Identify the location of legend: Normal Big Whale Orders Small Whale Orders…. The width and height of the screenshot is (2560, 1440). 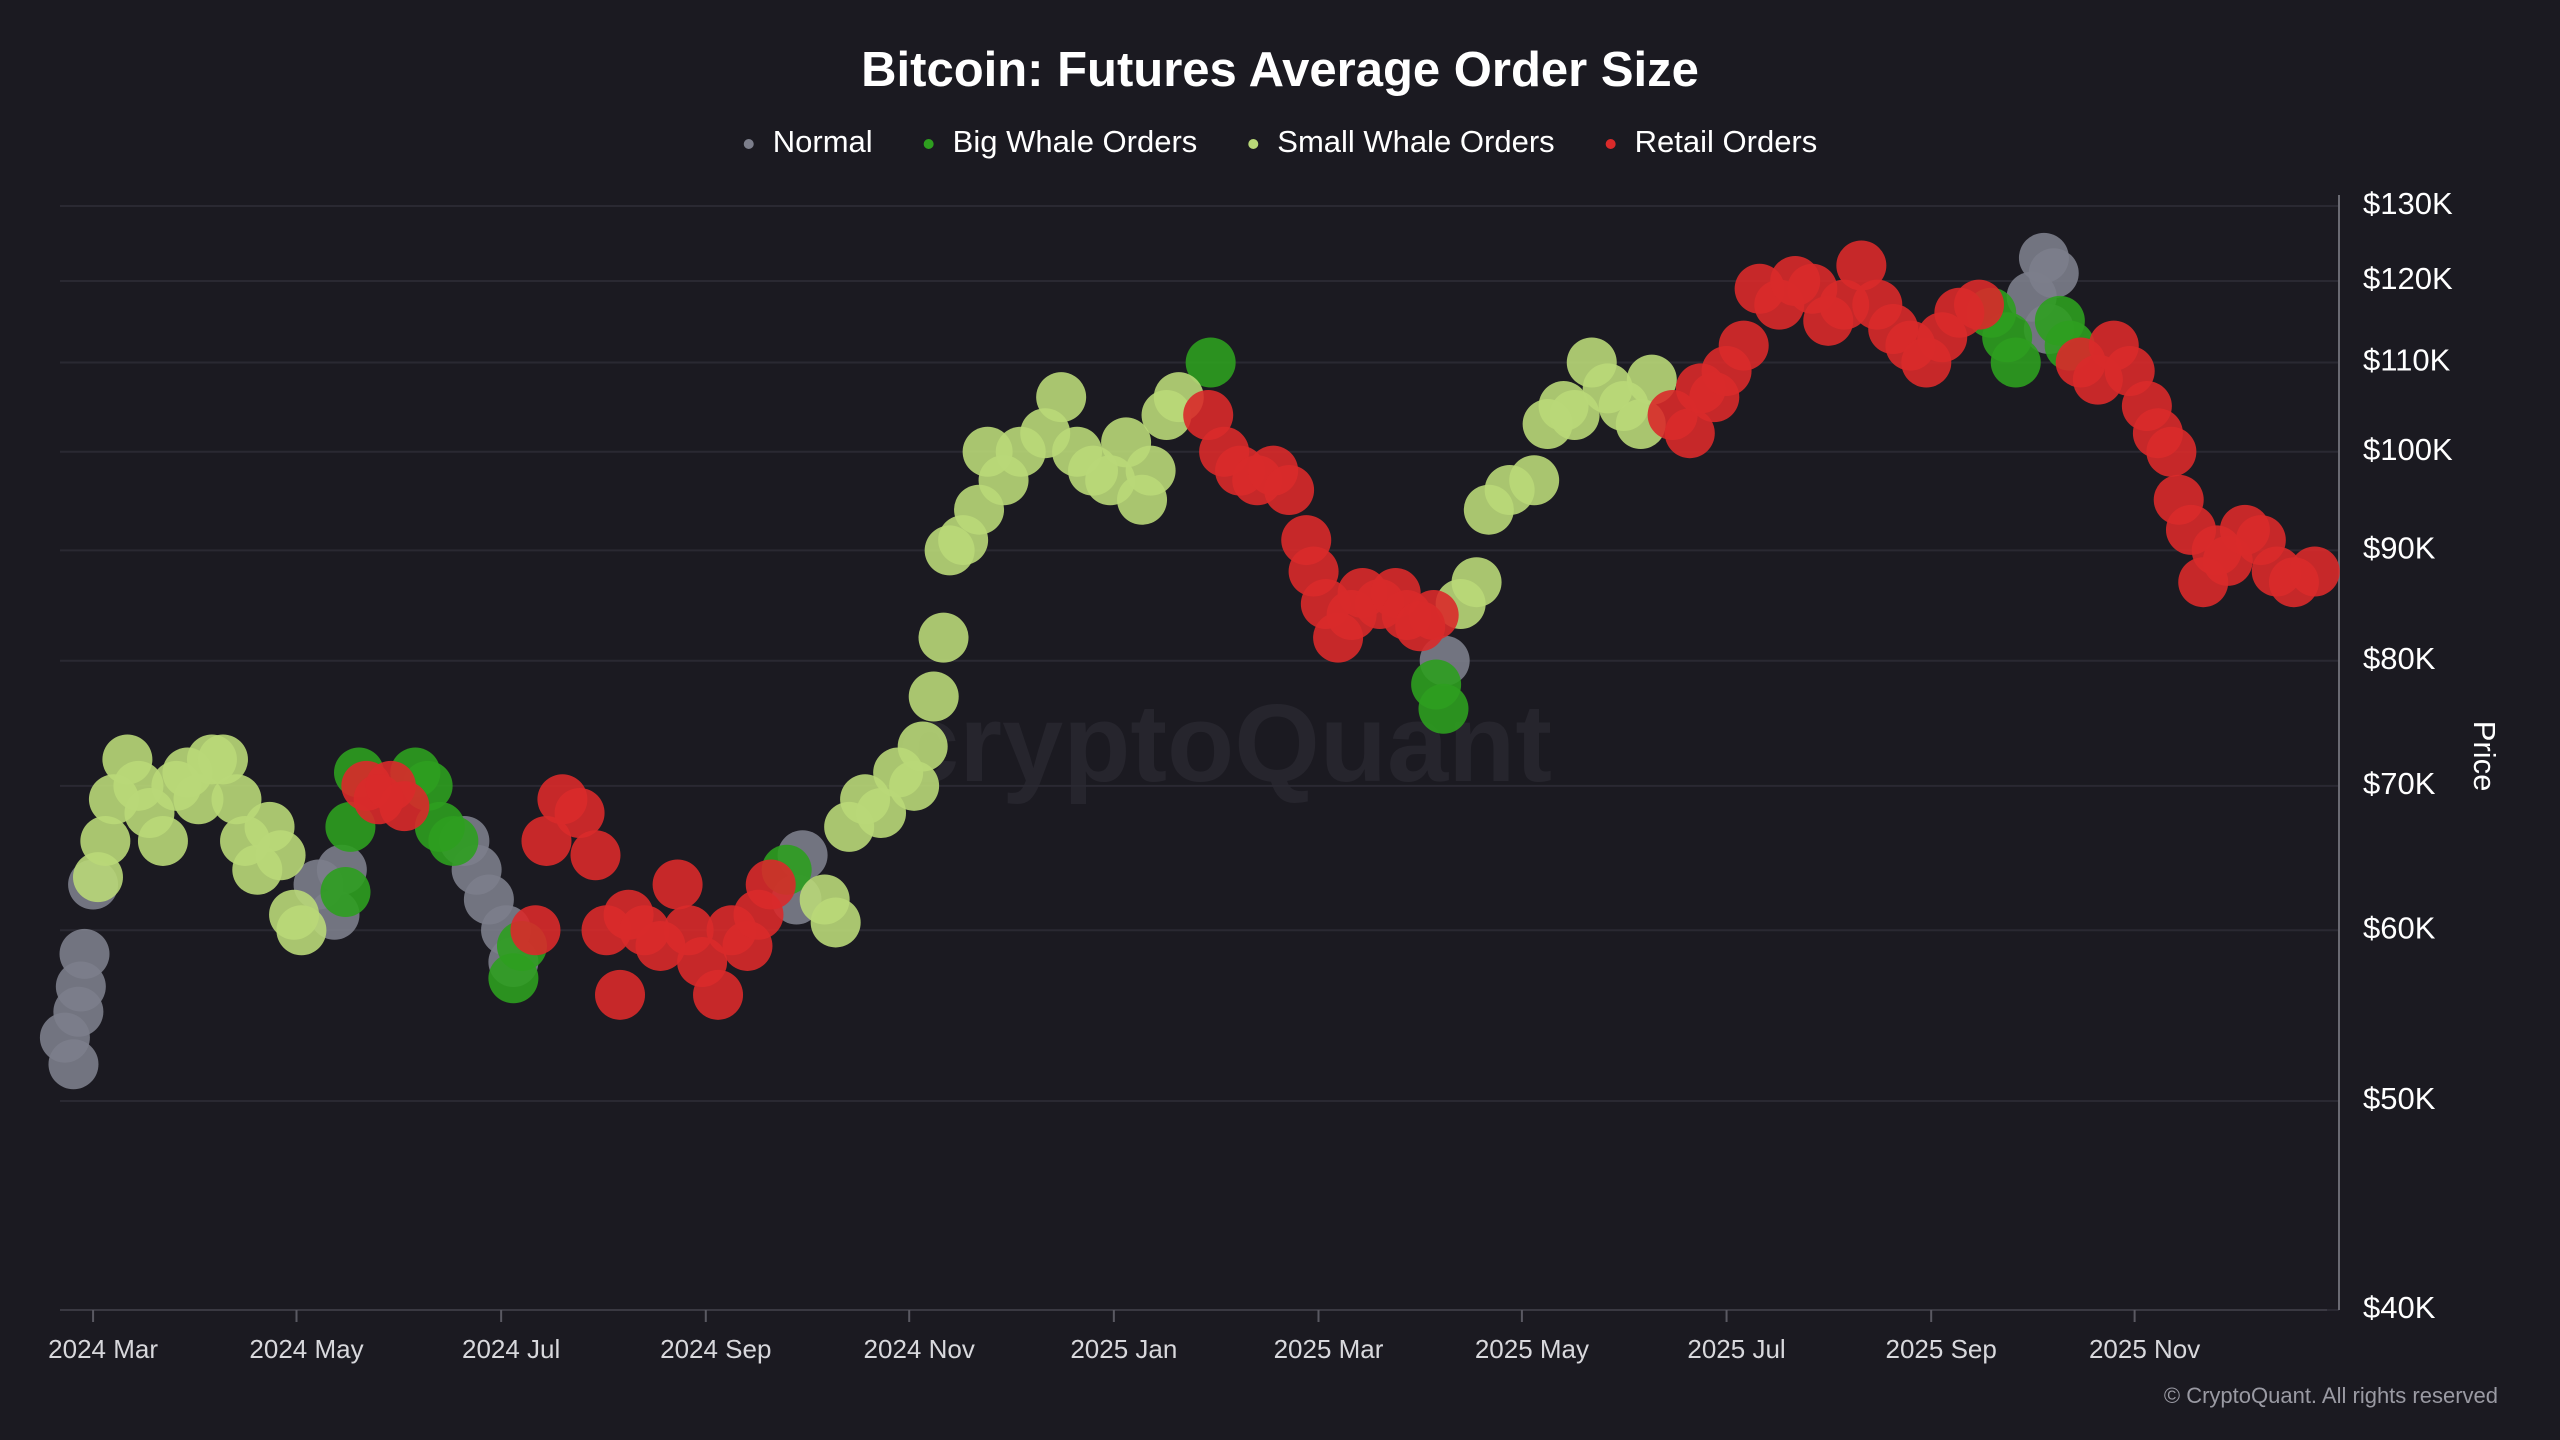
(1280, 141).